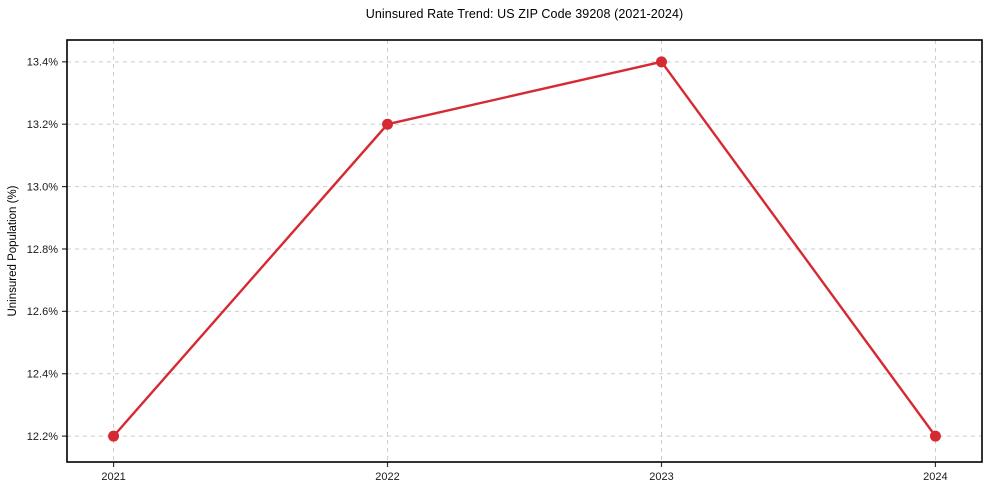 Image resolution: width=989 pixels, height=490 pixels. Describe the element at coordinates (387, 477) in the screenshot. I see `x-tick-label: 2022` at that location.